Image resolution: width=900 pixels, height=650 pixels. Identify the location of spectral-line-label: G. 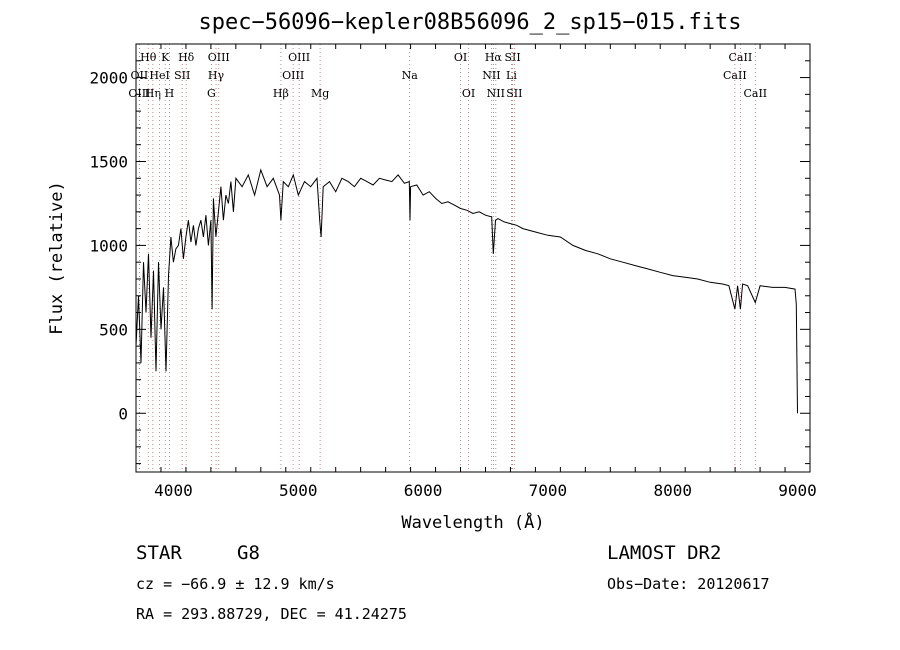
(211, 93).